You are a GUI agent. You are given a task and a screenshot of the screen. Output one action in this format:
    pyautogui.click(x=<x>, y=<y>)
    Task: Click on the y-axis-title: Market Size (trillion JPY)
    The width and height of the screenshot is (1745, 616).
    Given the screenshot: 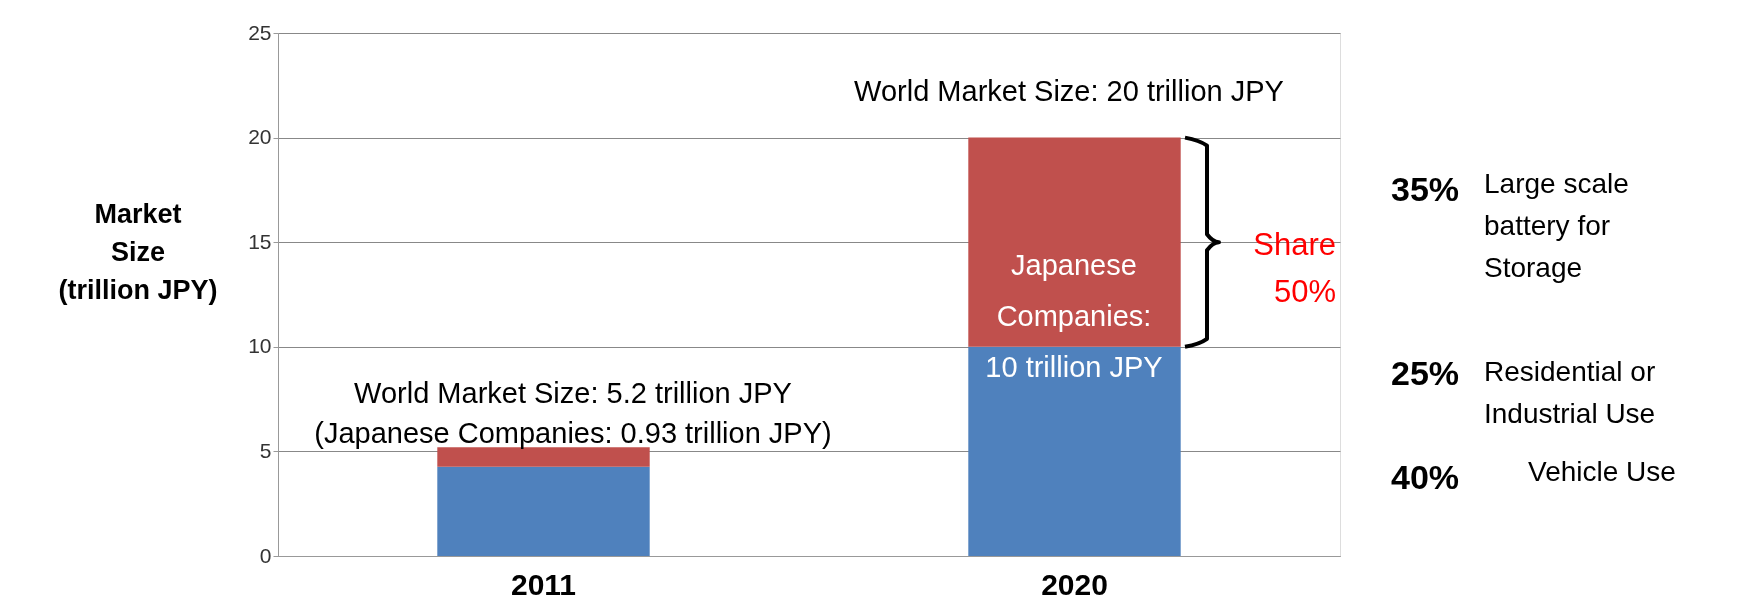 What is the action you would take?
    pyautogui.click(x=138, y=252)
    